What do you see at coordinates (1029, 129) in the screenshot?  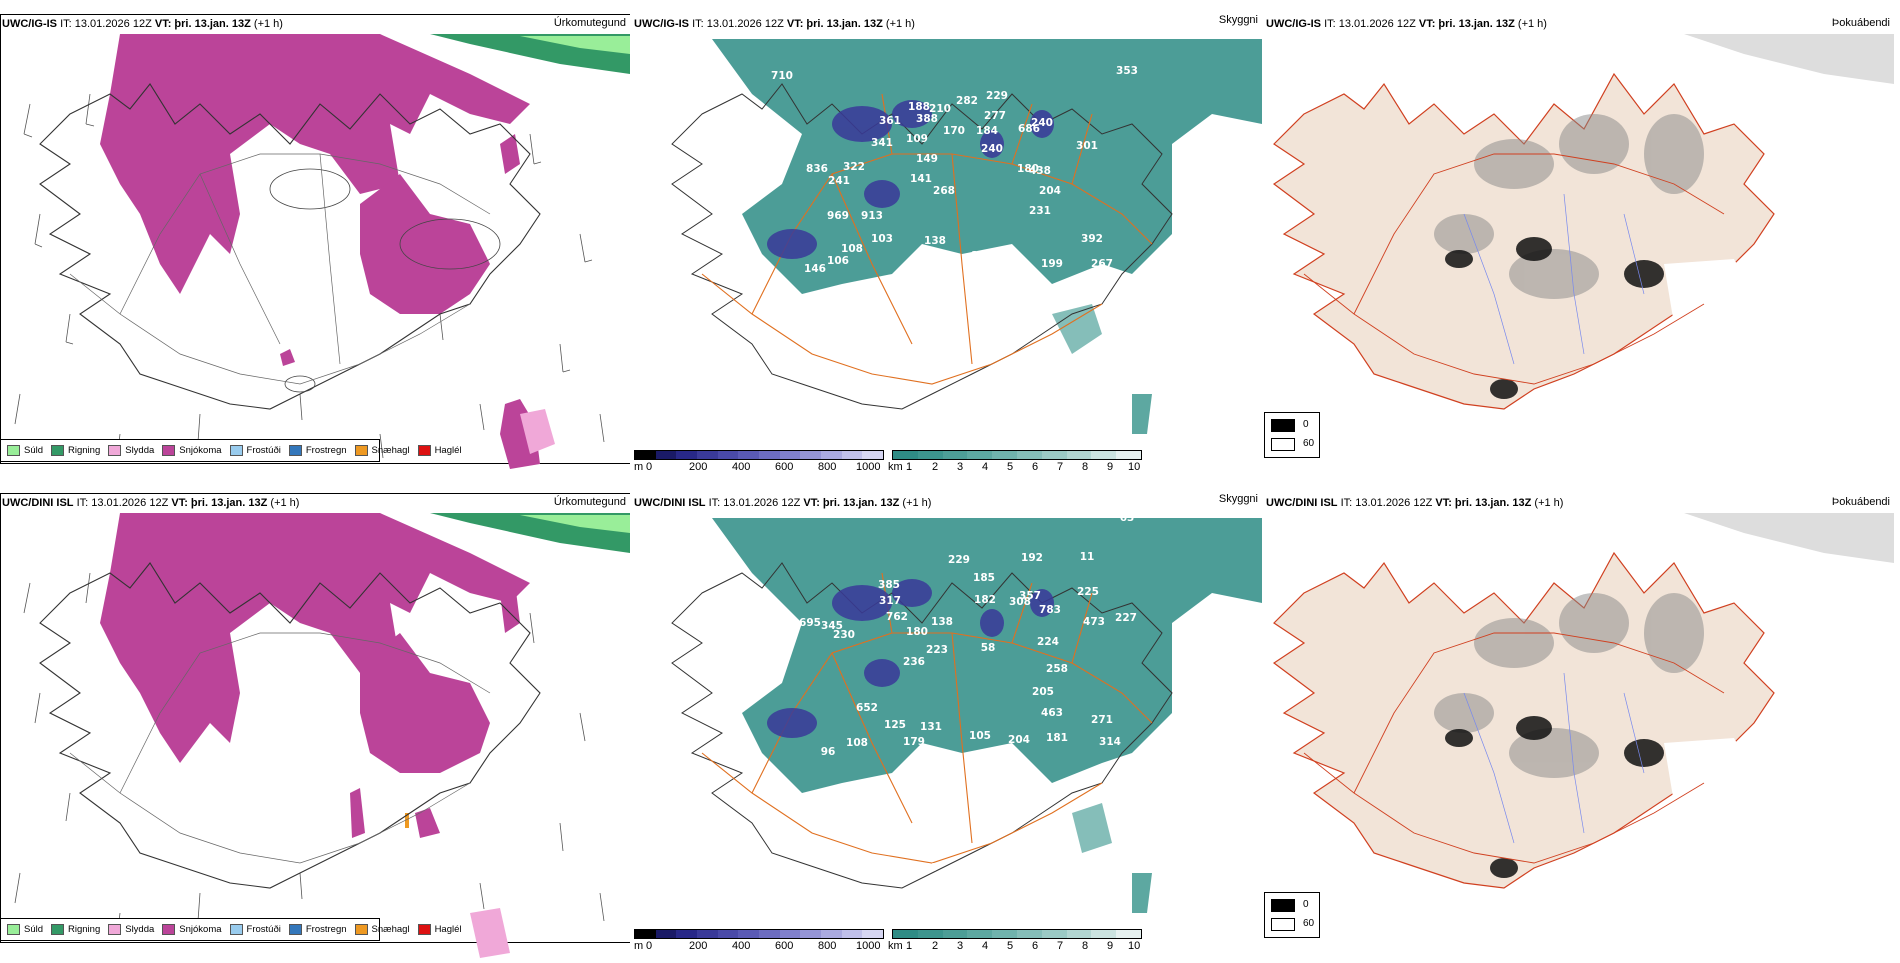 I see `ceiling-value-label: 686` at bounding box center [1029, 129].